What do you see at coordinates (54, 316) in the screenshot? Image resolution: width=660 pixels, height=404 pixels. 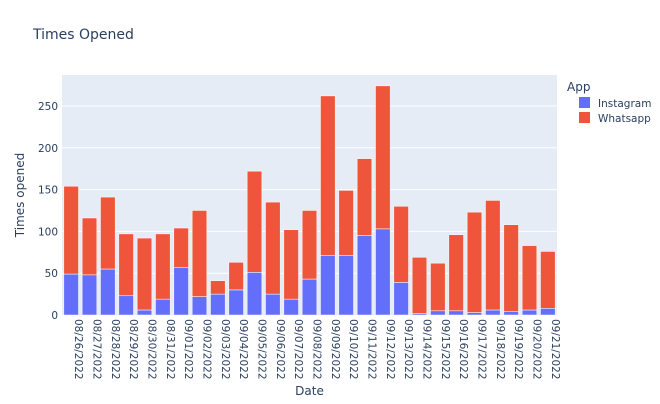 I see `y-tick-label: 0` at bounding box center [54, 316].